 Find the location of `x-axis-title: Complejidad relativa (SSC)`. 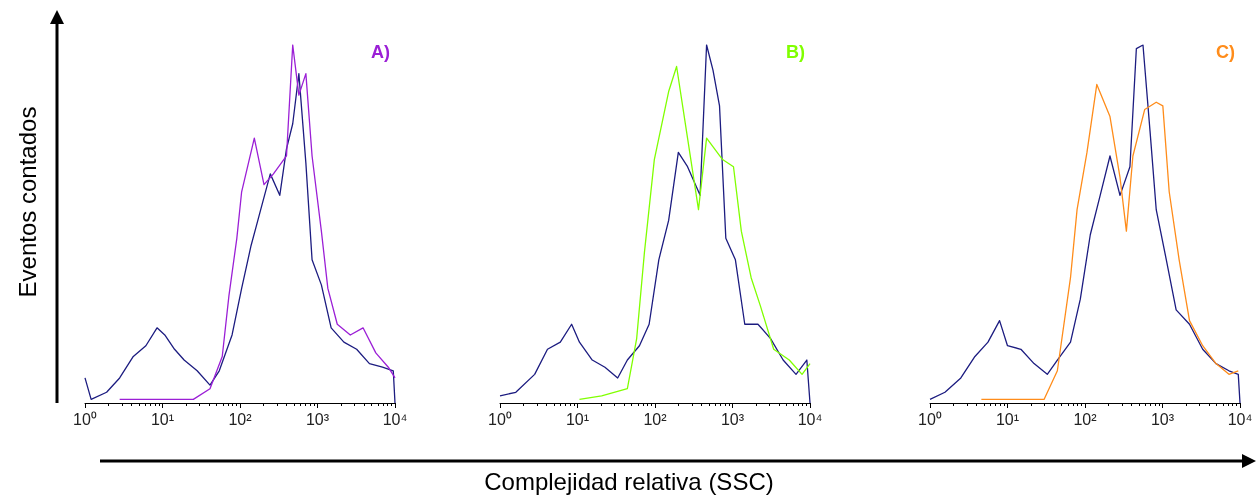

x-axis-title: Complejidad relativa (SSC) is located at coordinates (629, 482).